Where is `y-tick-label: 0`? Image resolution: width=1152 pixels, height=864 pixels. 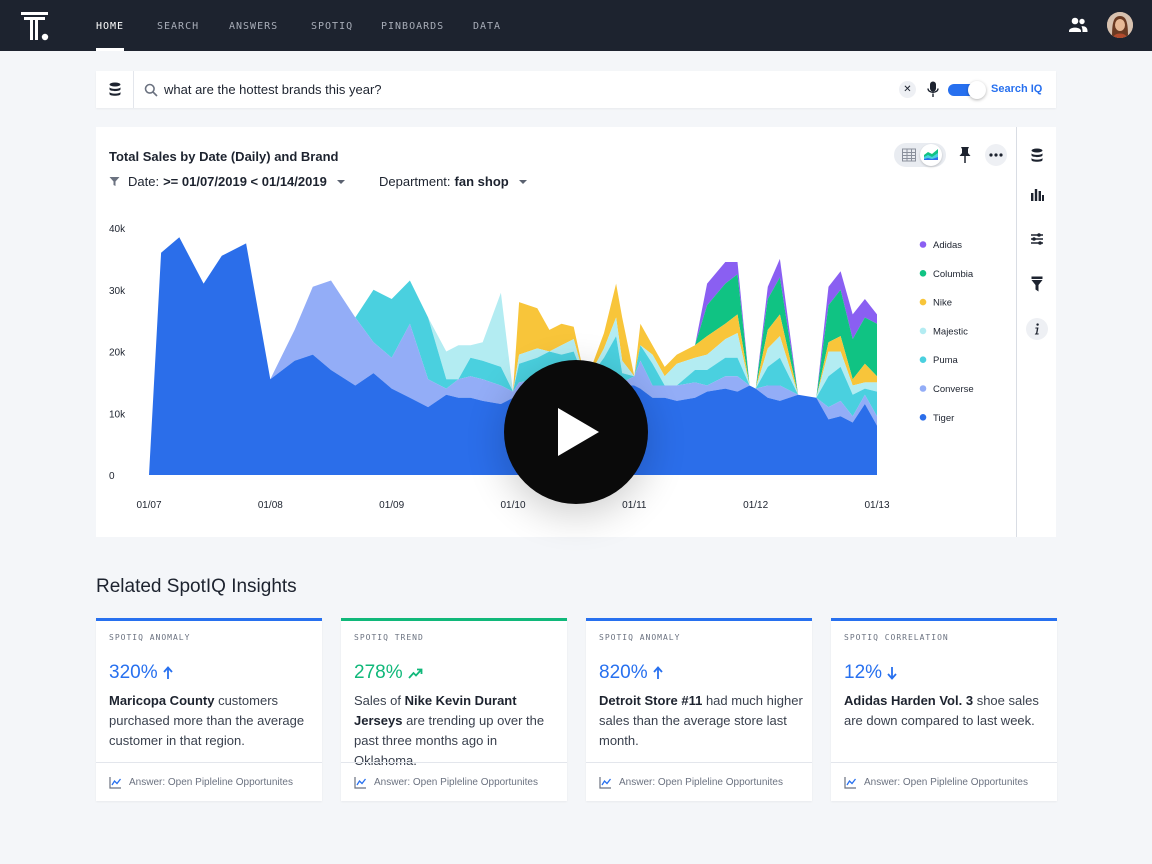 y-tick-label: 0 is located at coordinates (112, 476).